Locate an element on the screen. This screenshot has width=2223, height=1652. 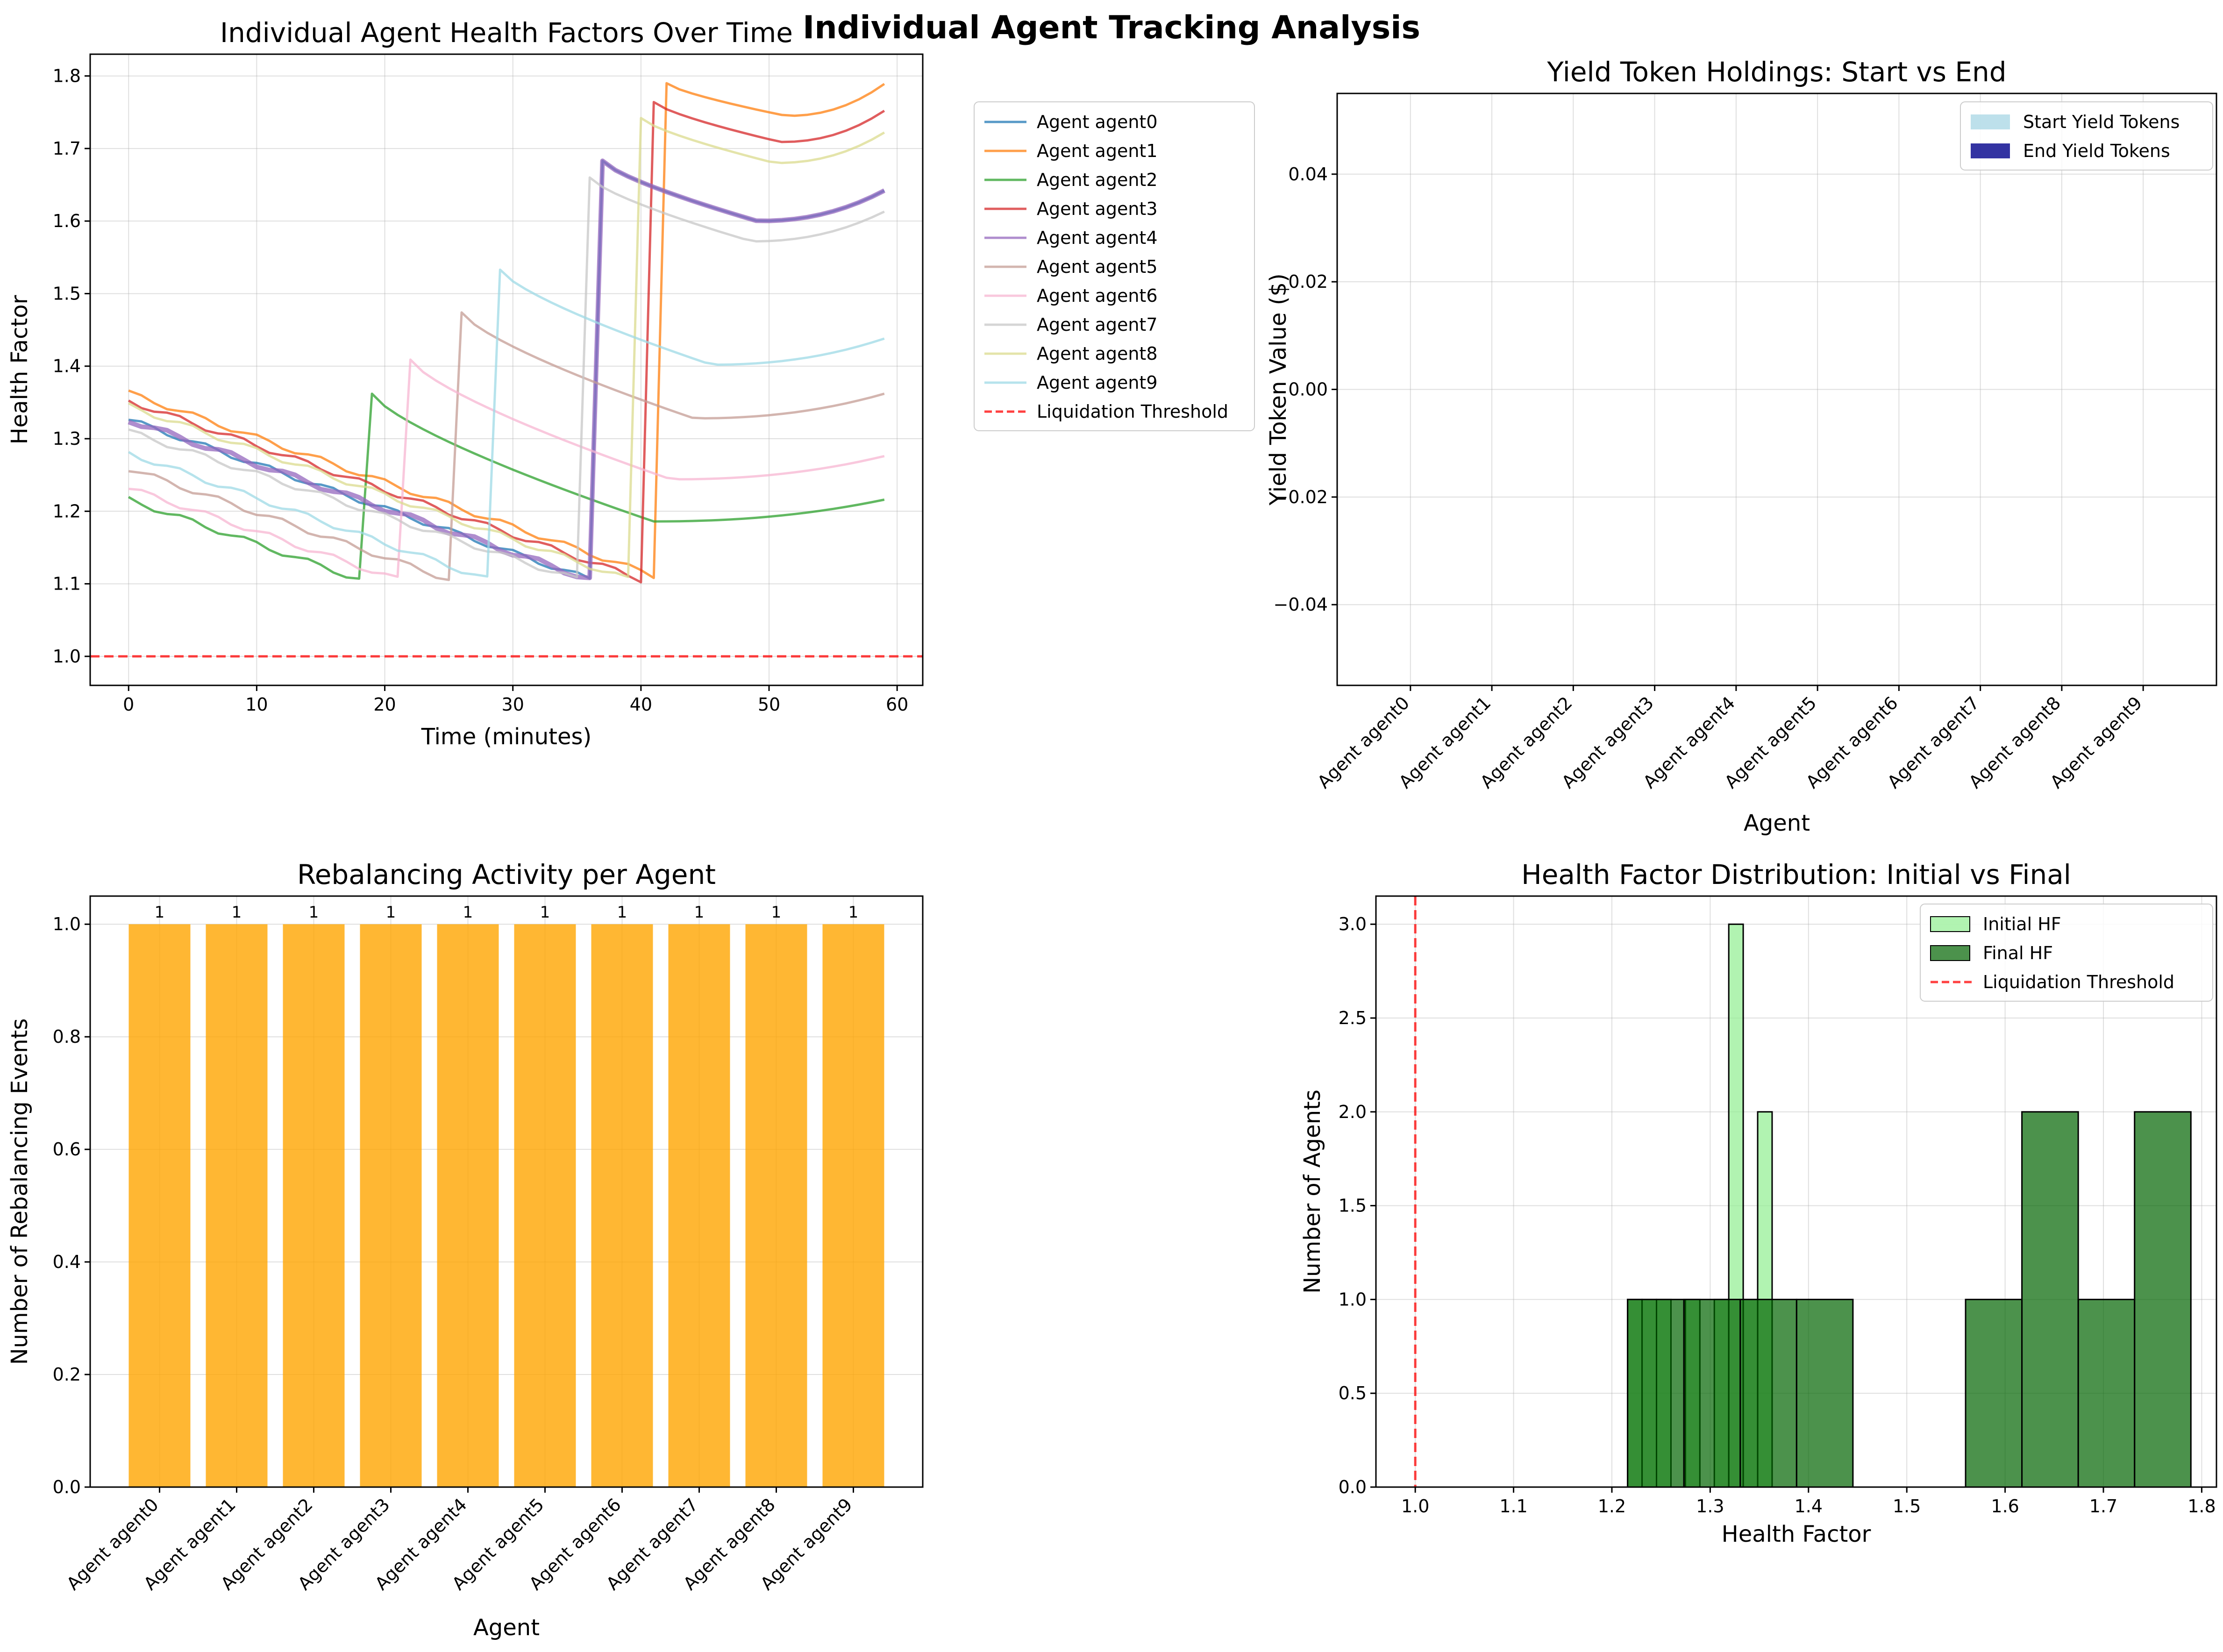
y-tick-label: 0.5 is located at coordinates (1353, 1393).